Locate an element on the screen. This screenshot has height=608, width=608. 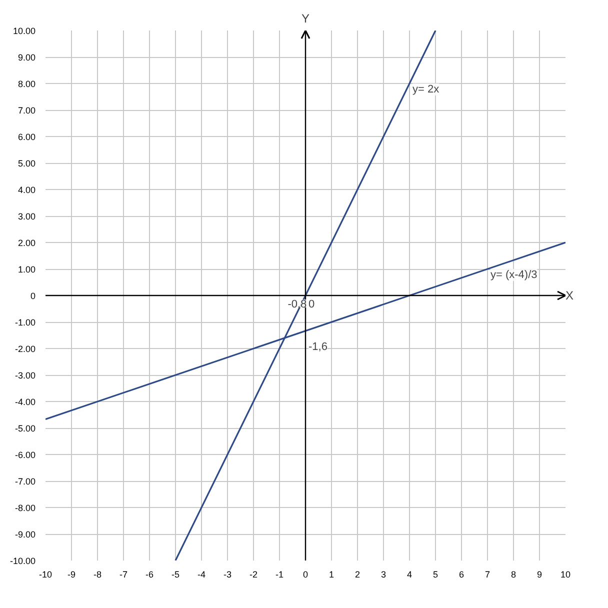
x-tick-label: -6 is located at coordinates (150, 575).